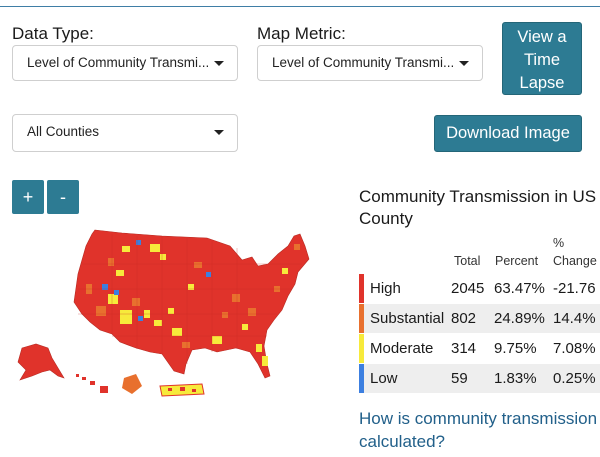 The width and height of the screenshot is (600, 457). What do you see at coordinates (479, 348) in the screenshot?
I see `legend-row-moderate: Moderate 314 9.75% 7.08%` at bounding box center [479, 348].